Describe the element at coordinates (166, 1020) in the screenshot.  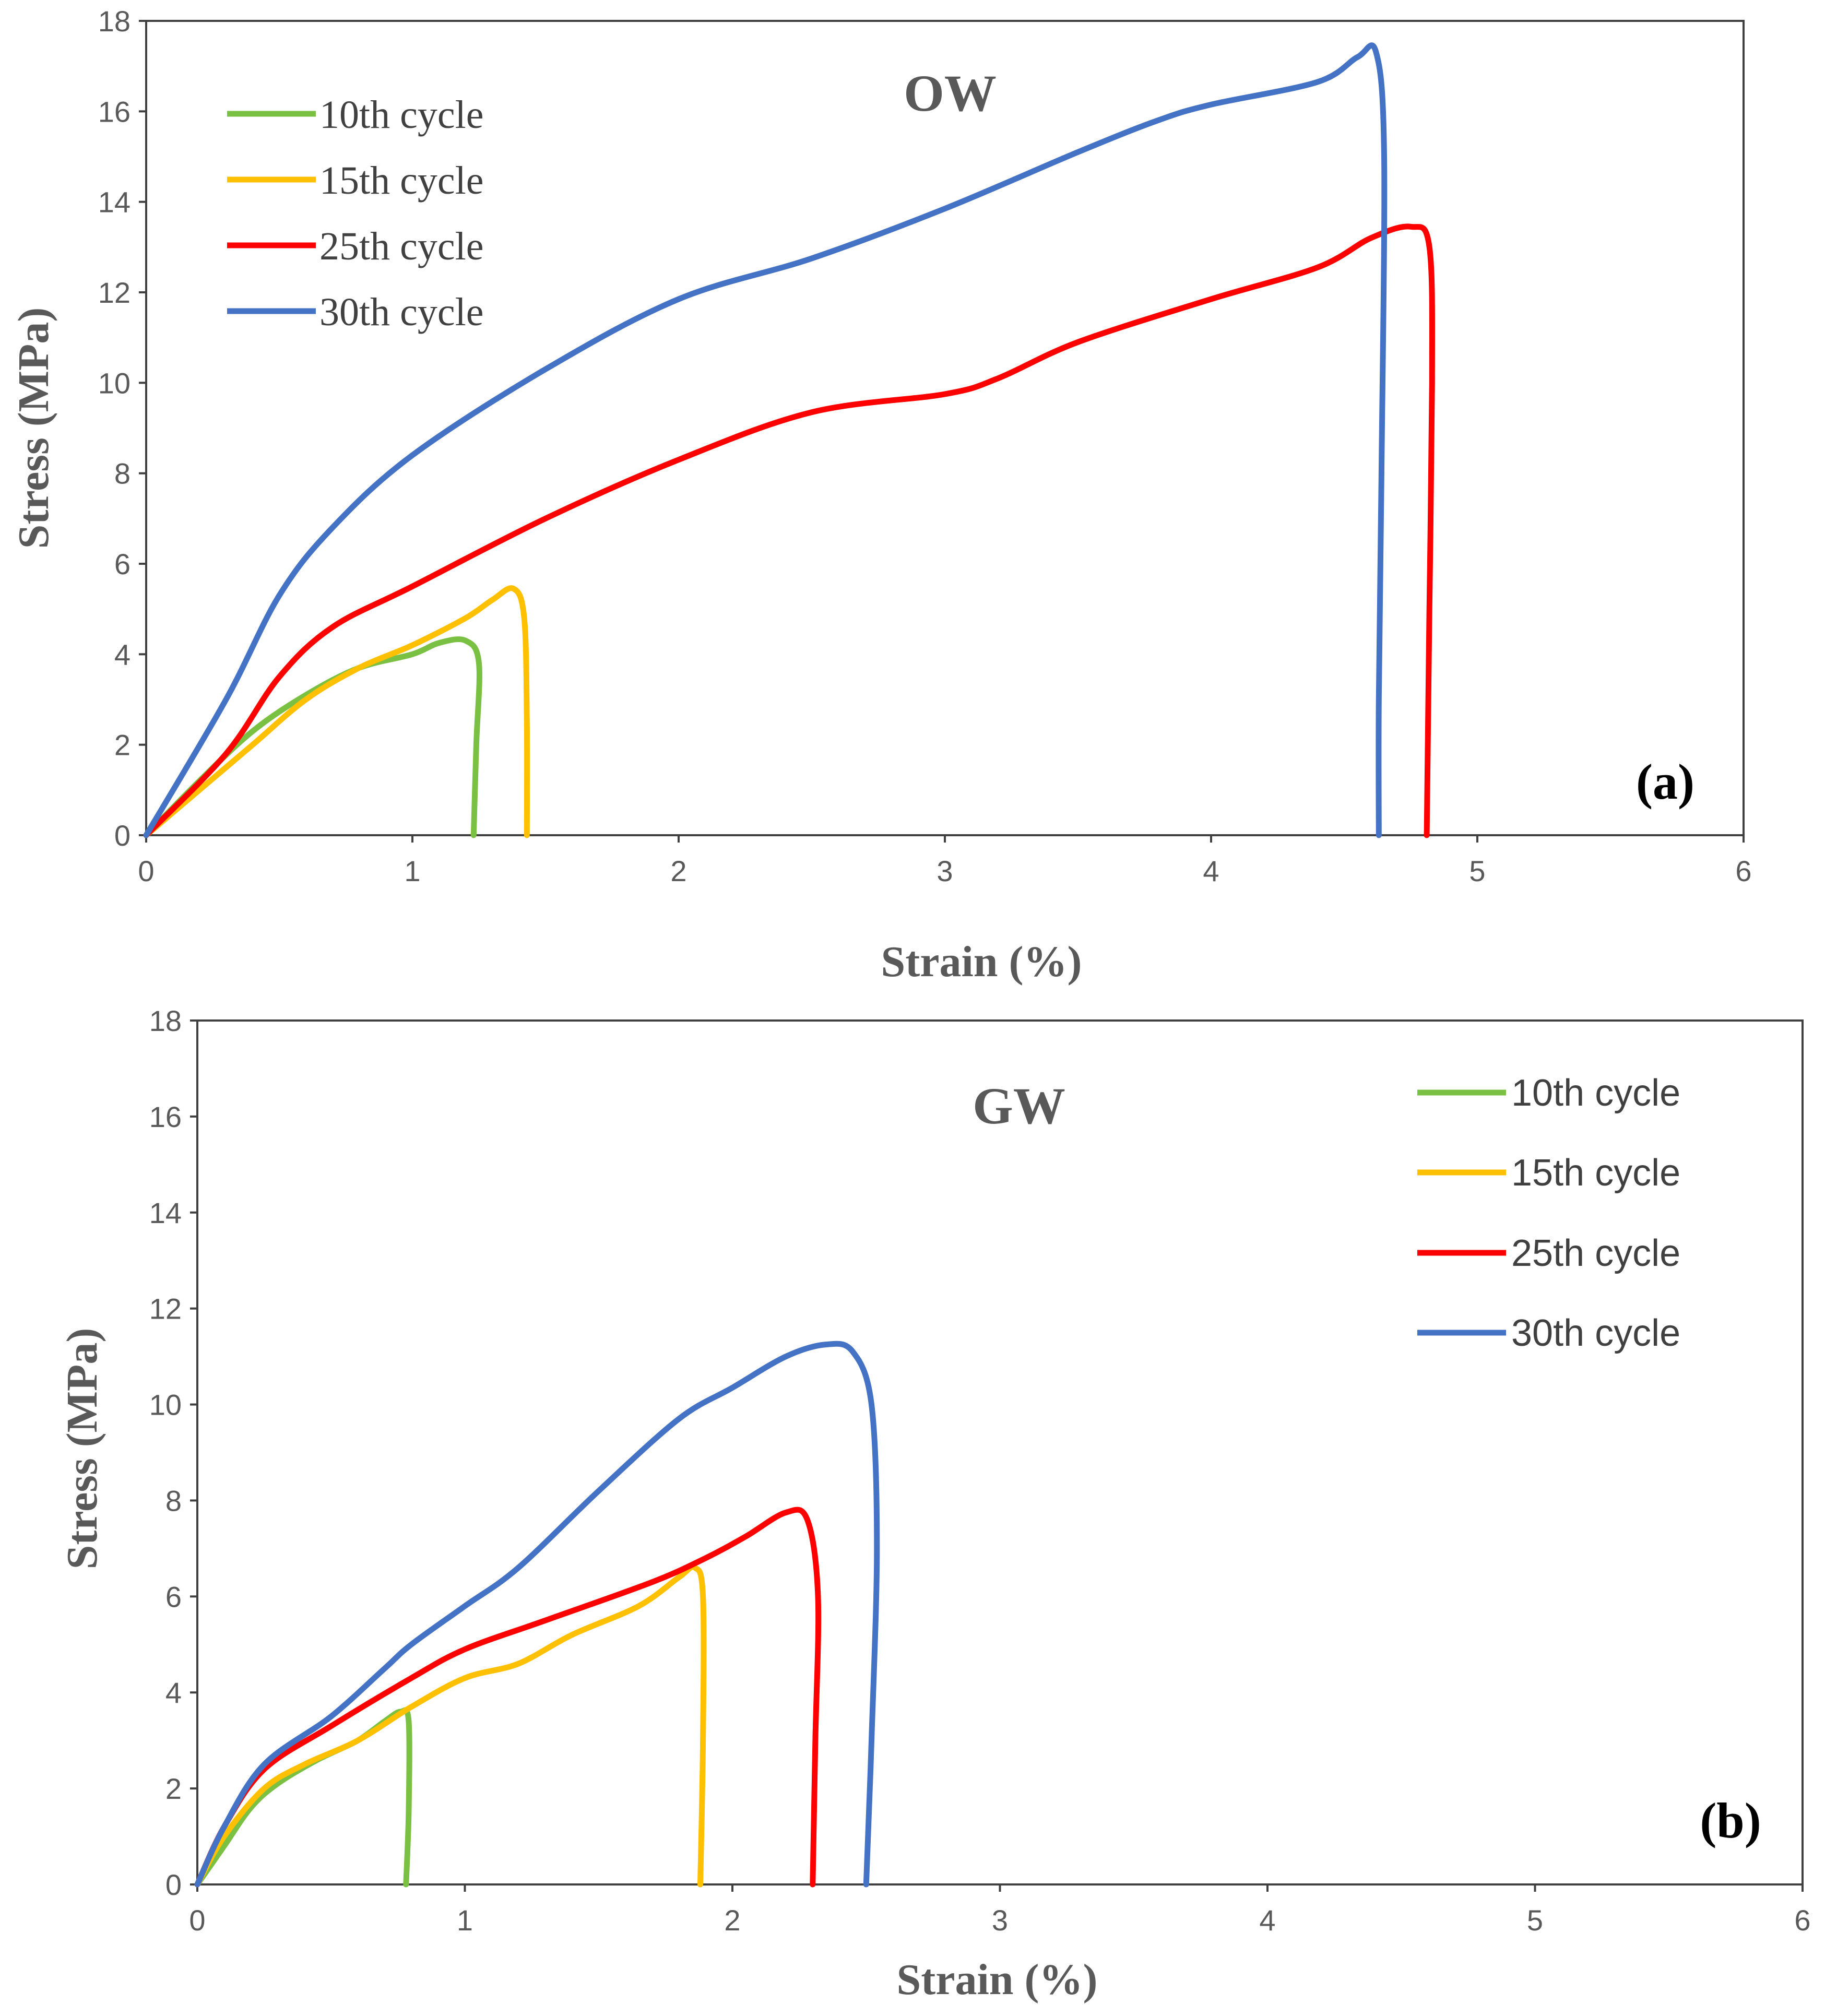
I see `y-tick-label-b-18: 18` at that location.